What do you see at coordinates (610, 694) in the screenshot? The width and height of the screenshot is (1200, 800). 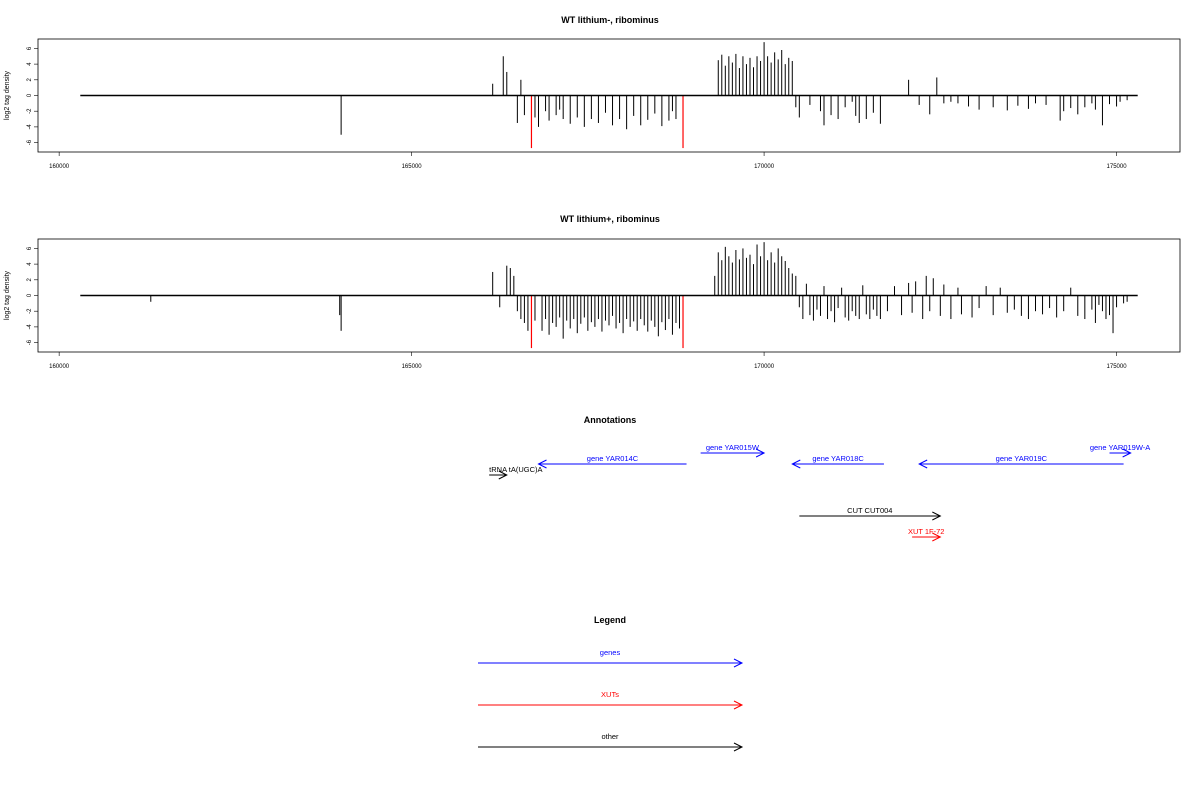 I see `legend-label: XUTs` at bounding box center [610, 694].